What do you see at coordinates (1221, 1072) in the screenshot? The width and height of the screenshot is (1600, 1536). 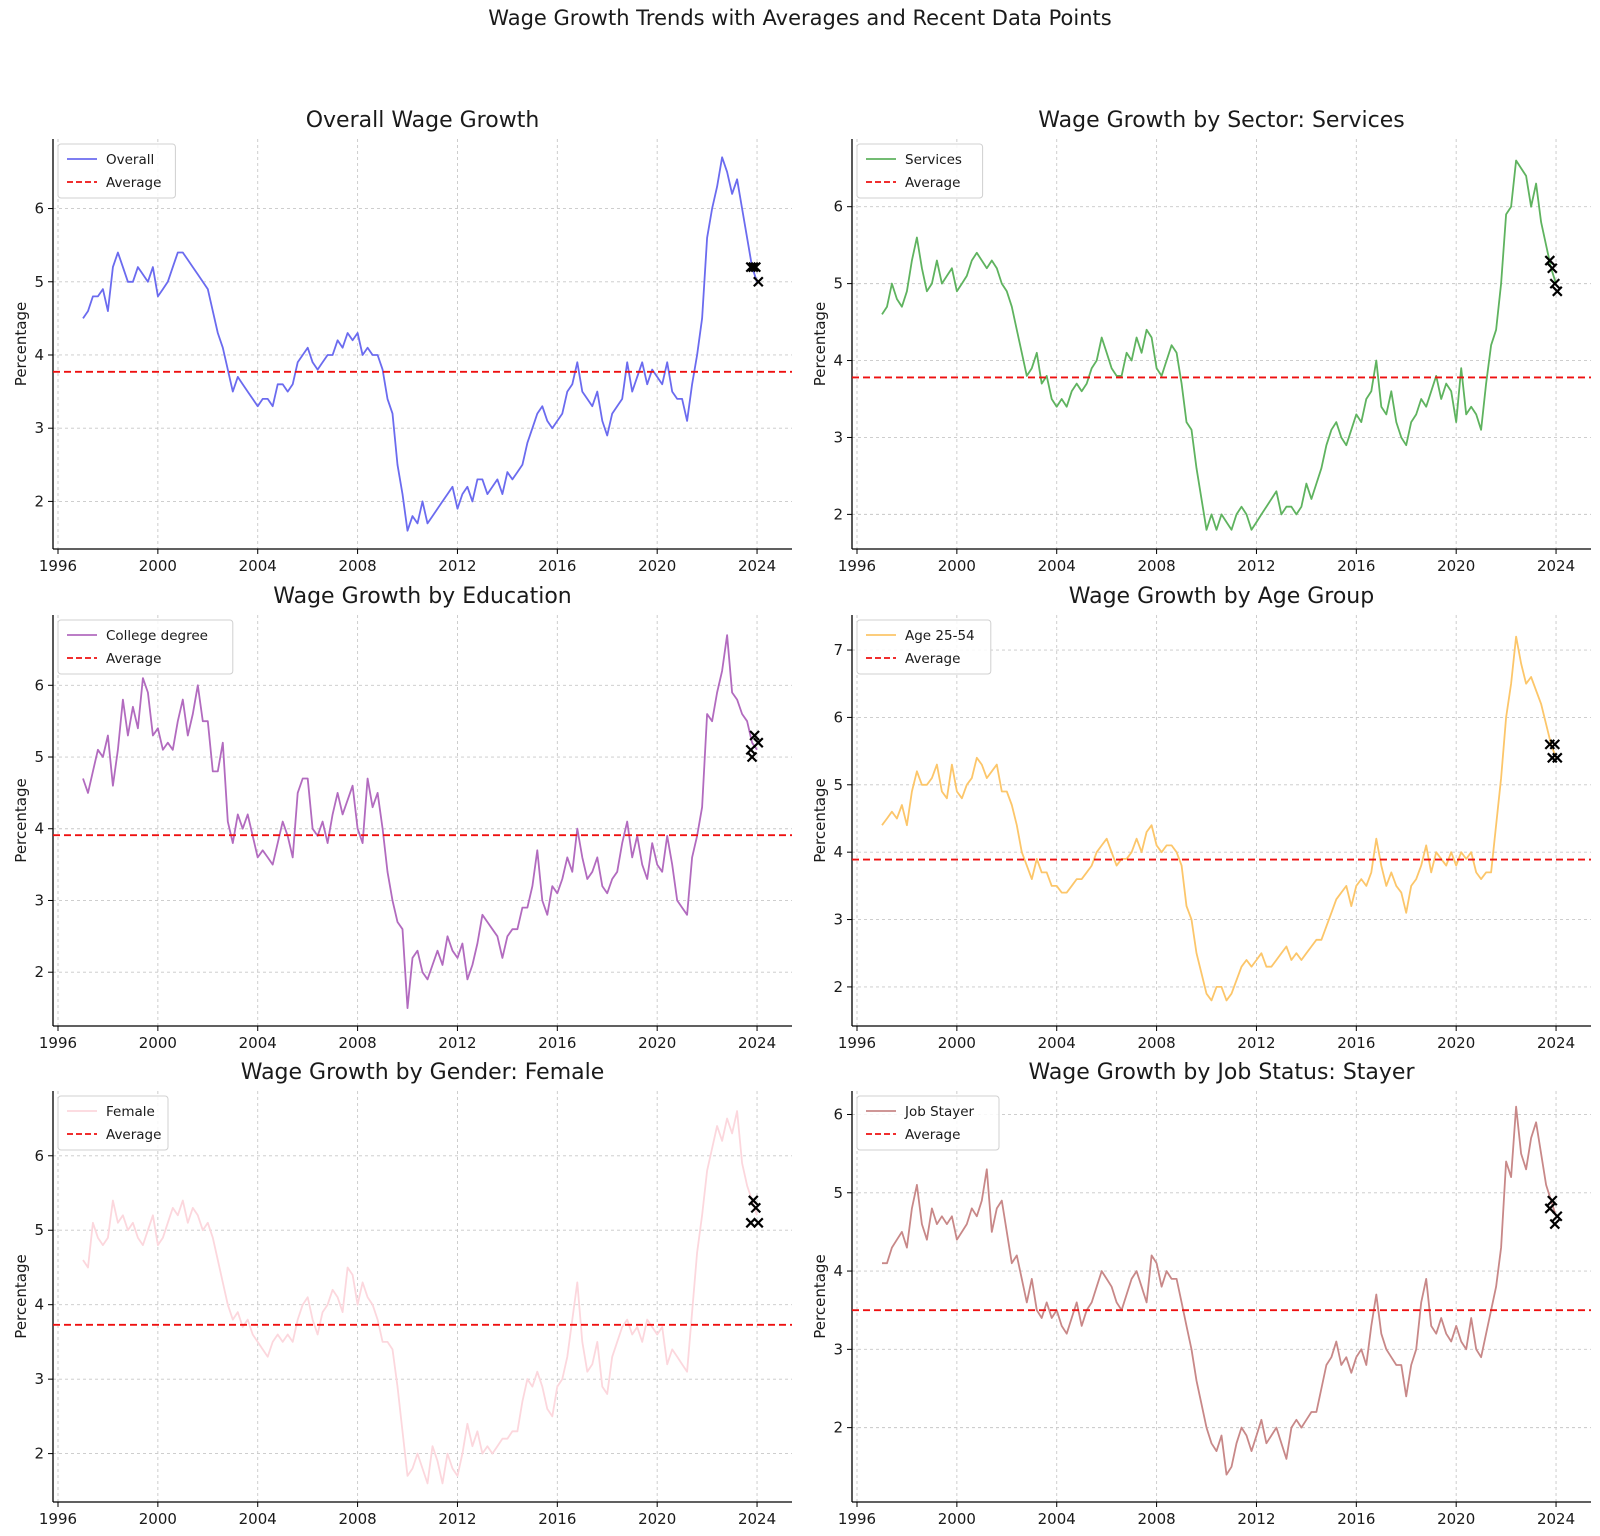 I see `subplot-title: Wage Growth by Job Status: Stayer` at bounding box center [1221, 1072].